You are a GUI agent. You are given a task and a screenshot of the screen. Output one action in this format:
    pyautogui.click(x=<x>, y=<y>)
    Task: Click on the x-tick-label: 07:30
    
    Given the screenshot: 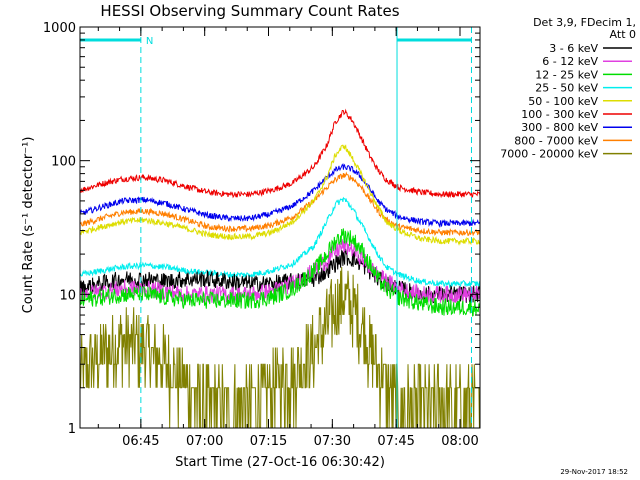 What is the action you would take?
    pyautogui.click(x=332, y=441)
    